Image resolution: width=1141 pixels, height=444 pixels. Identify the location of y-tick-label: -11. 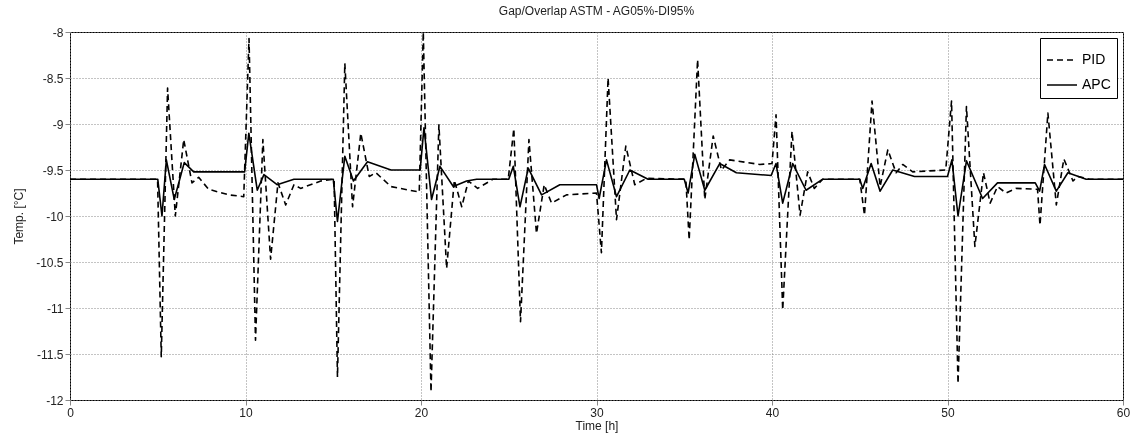
(55, 308).